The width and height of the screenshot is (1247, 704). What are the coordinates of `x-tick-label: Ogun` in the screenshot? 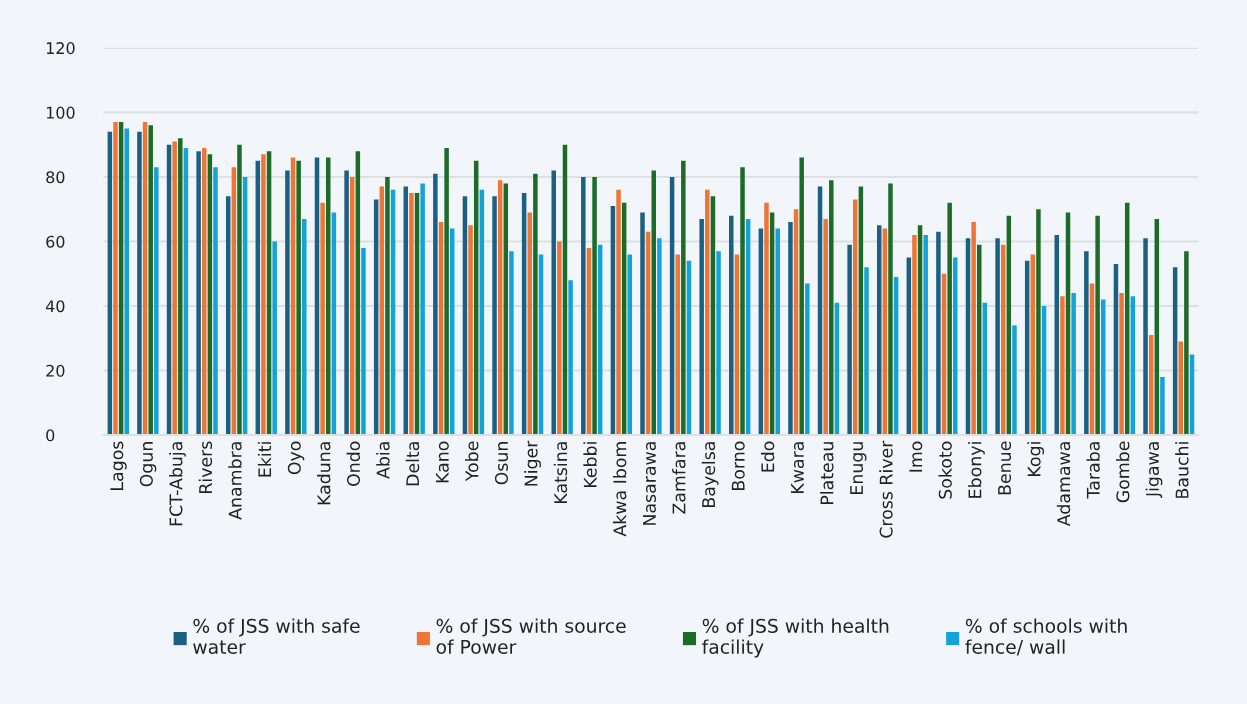 It's located at (148, 464).